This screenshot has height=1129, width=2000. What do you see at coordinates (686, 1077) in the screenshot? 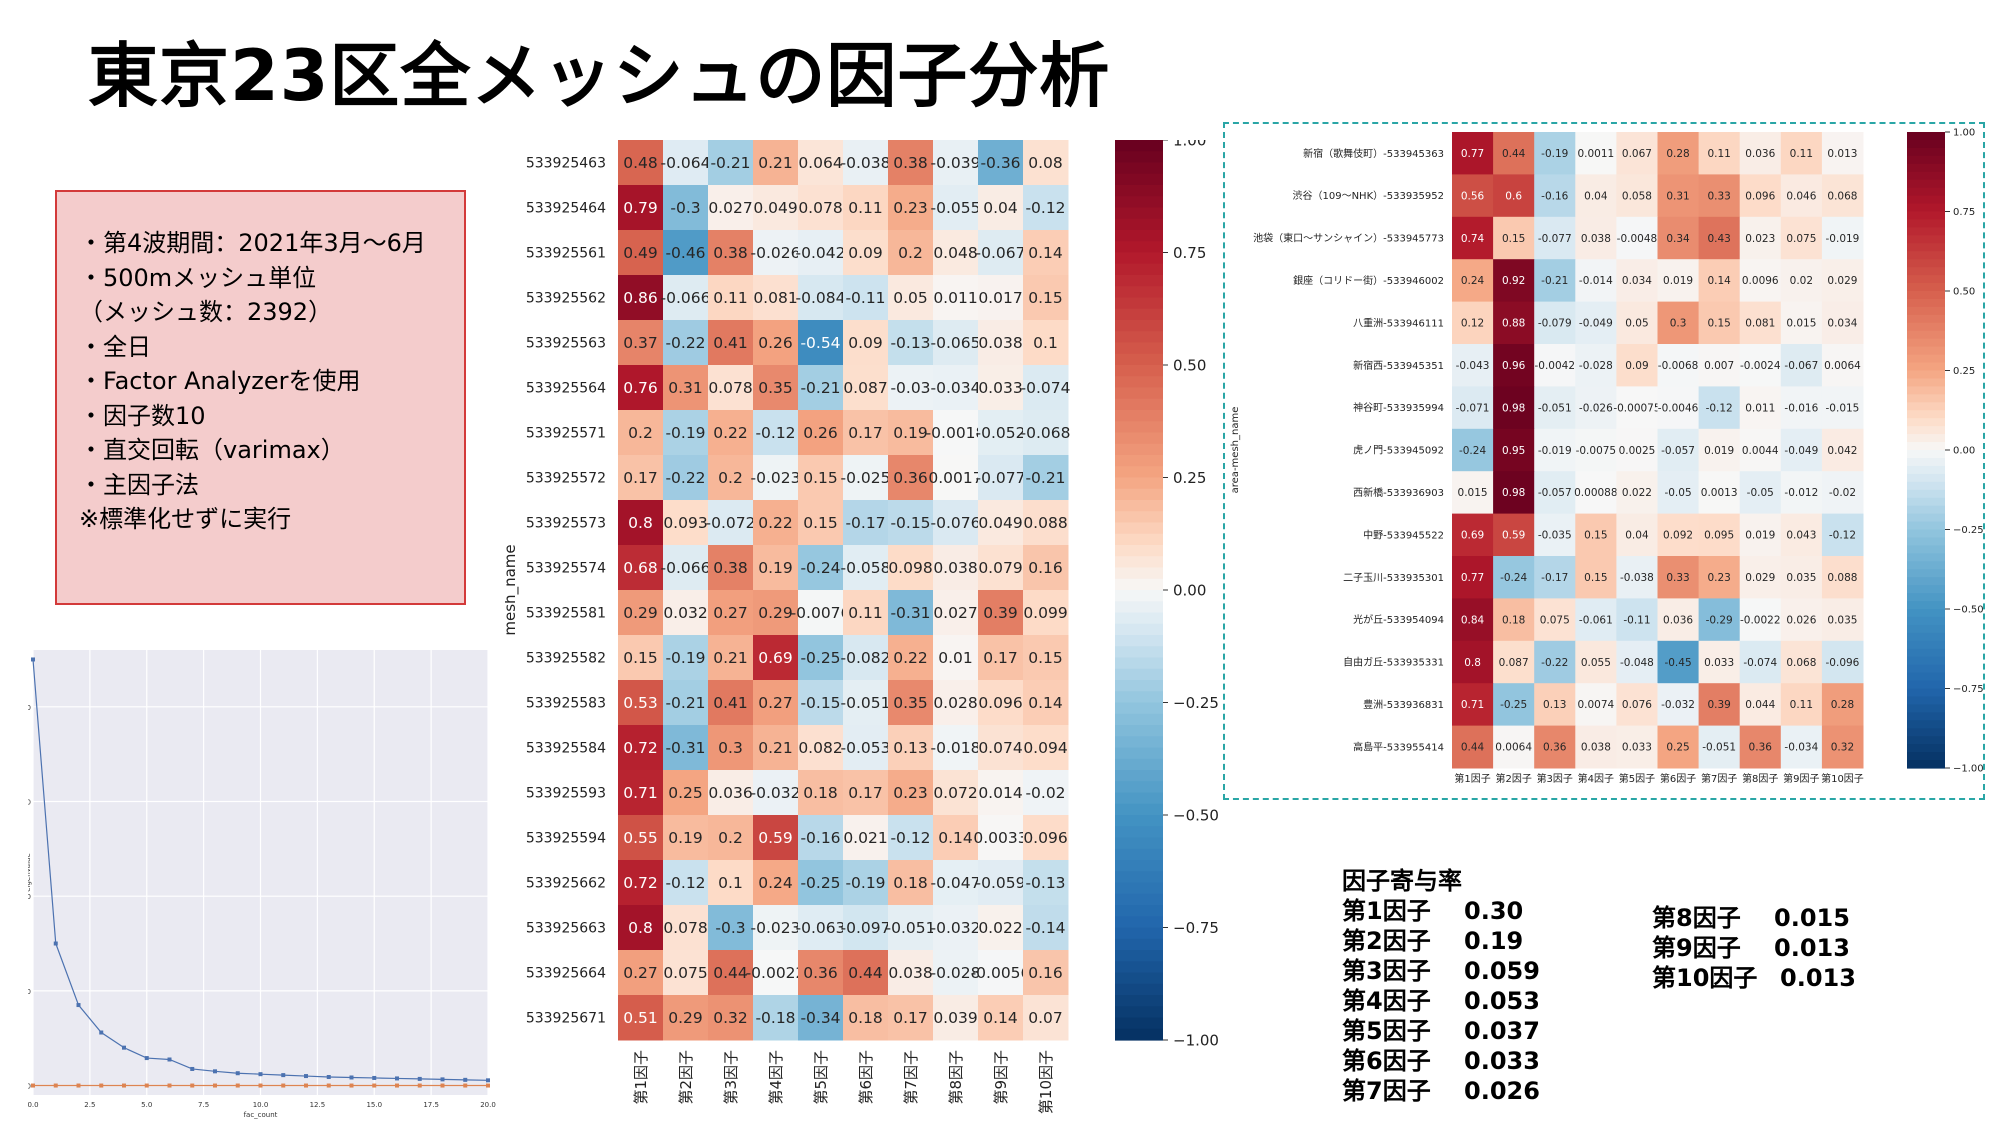
I see `heatmap-column-label: 第2因子` at bounding box center [686, 1077].